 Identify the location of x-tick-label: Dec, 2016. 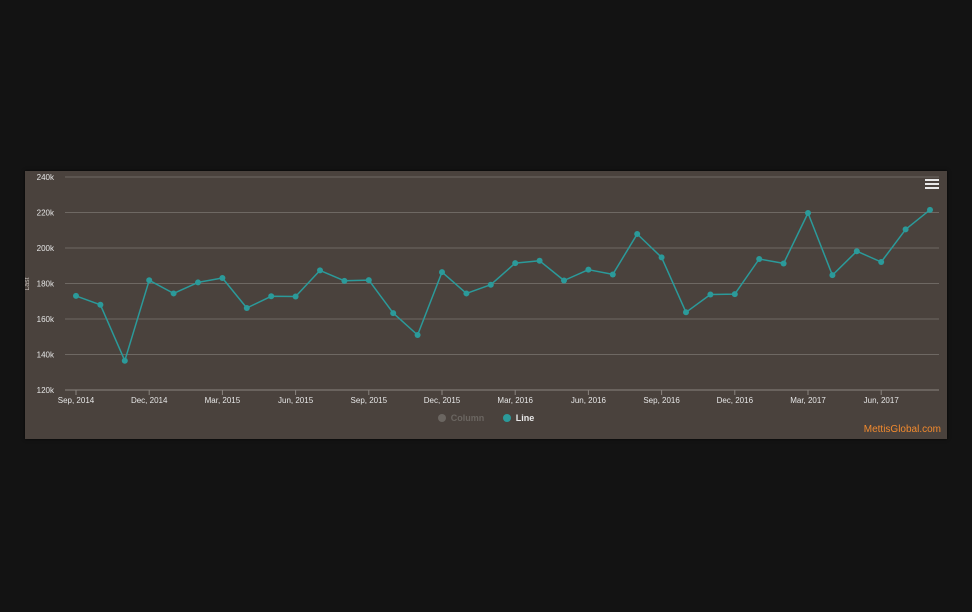
(735, 400).